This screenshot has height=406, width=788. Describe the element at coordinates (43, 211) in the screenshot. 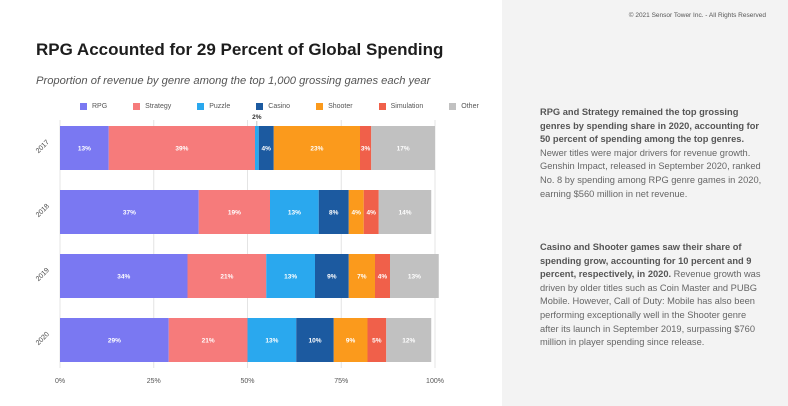

I see `y-tick-label: 2018` at that location.